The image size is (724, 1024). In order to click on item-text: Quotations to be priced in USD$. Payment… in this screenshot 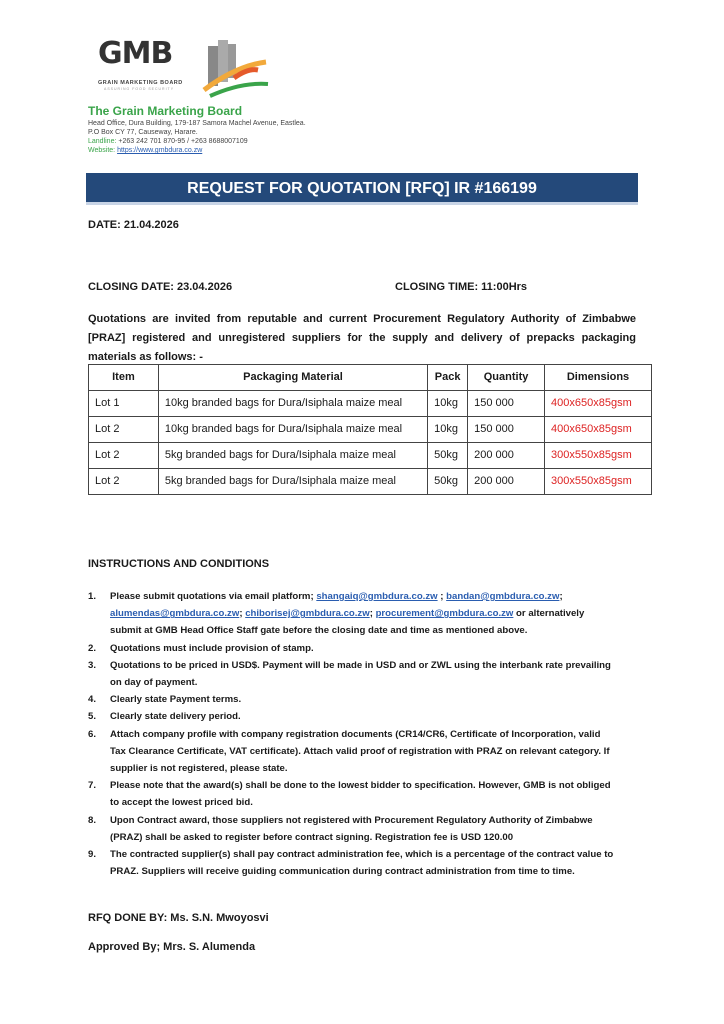, I will do `click(360, 674)`.